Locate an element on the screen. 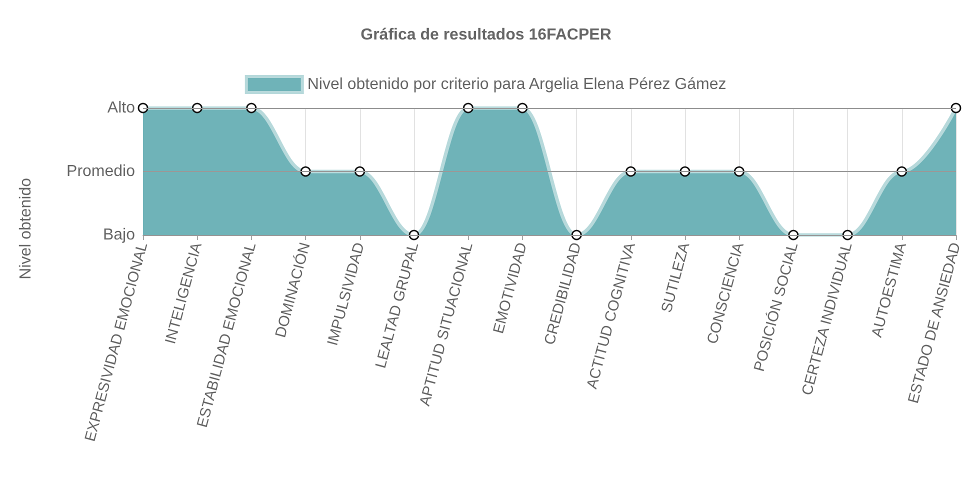 The width and height of the screenshot is (972, 486). legend-label: Nivel obtenido por criterio para Argelia Elena Pérez Gámez is located at coordinates (516, 84).